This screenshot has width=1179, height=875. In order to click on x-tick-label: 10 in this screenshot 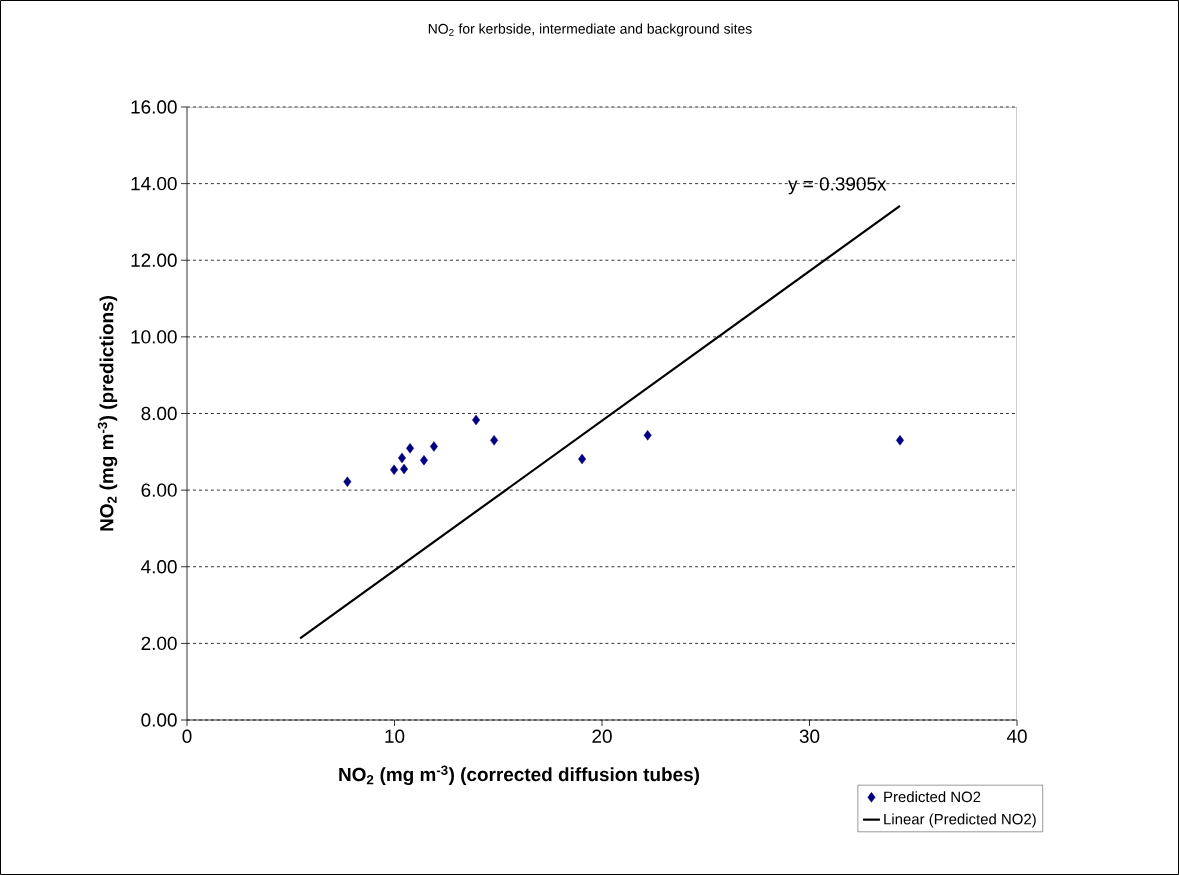, I will do `click(395, 736)`.